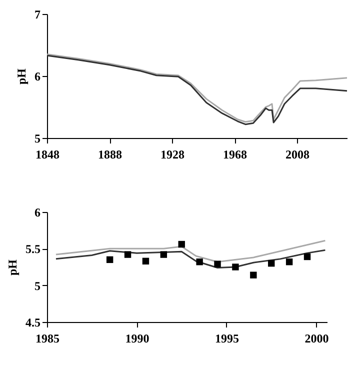 The image size is (356, 381). I want to click on x-tick-label: 1985, so click(48, 339).